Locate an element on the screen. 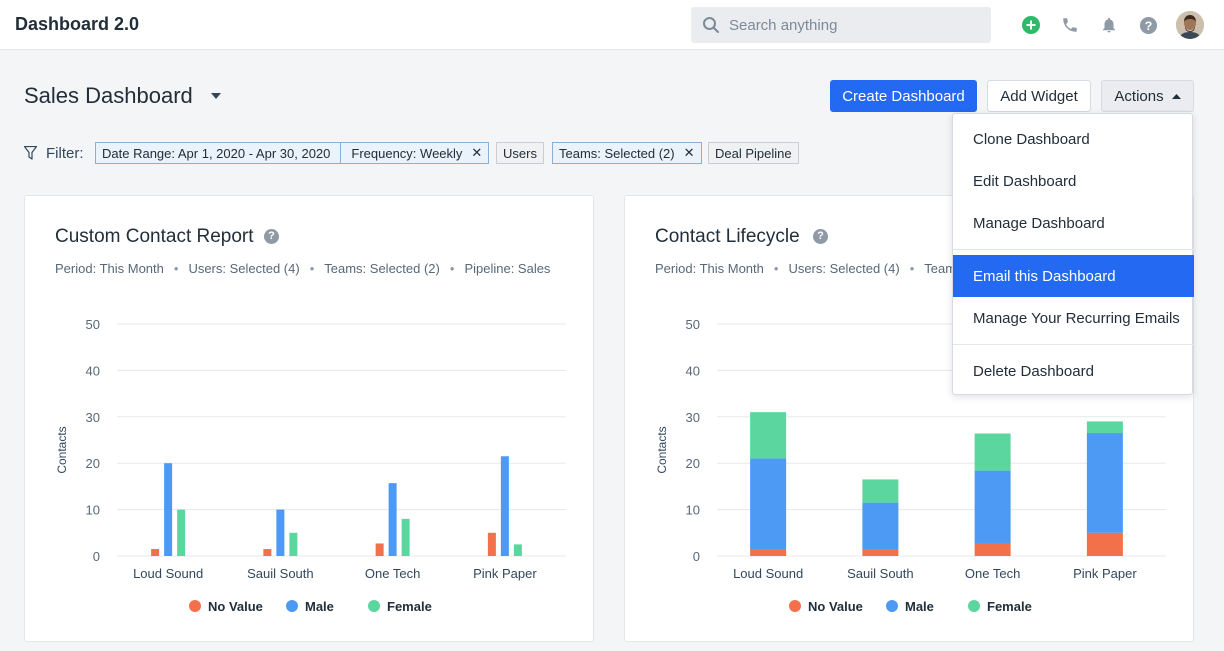 The image size is (1224, 651). filter-label: Filter: is located at coordinates (65, 153).